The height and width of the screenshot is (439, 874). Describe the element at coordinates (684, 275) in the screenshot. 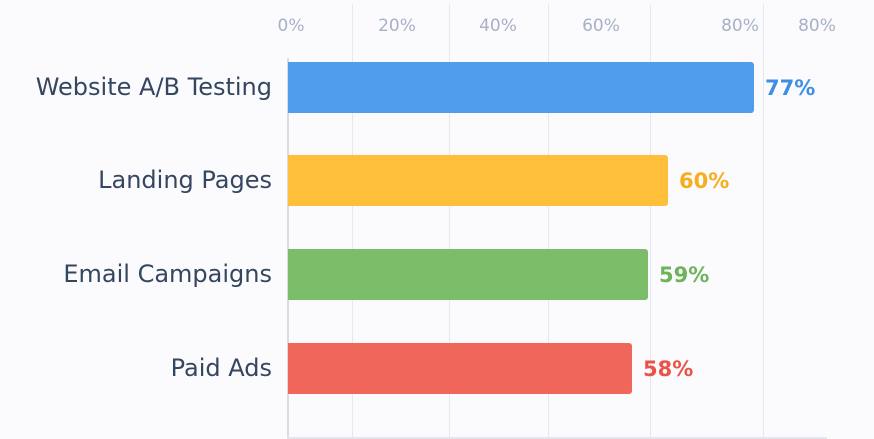

I see `value-label: 59%` at that location.